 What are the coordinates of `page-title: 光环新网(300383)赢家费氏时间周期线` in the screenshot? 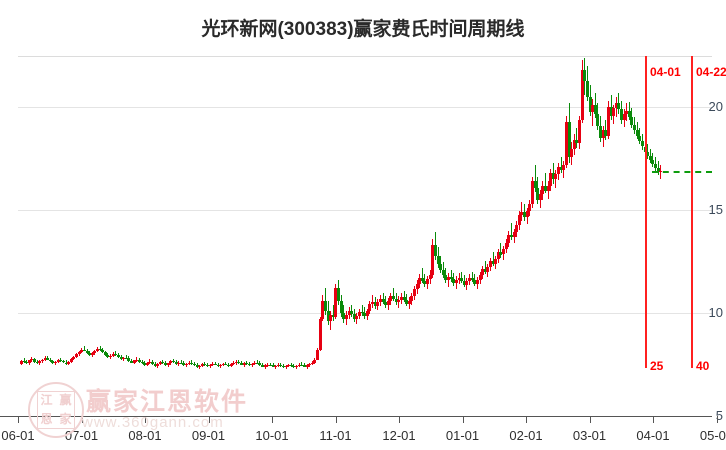 It's located at (363, 29).